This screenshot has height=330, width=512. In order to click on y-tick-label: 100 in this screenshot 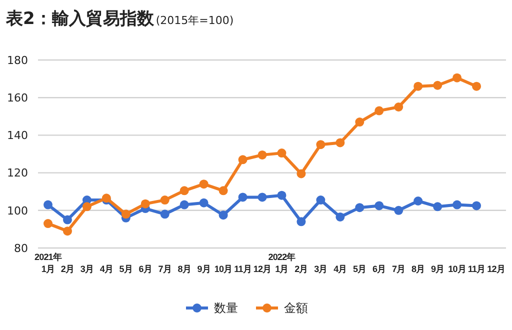, I will do `click(17, 211)`.